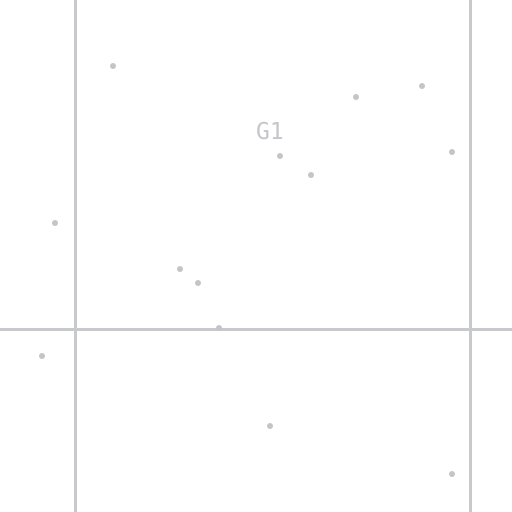 The image size is (512, 512). Describe the element at coordinates (470, 256) in the screenshot. I see `grid-line-vertical-right` at that location.